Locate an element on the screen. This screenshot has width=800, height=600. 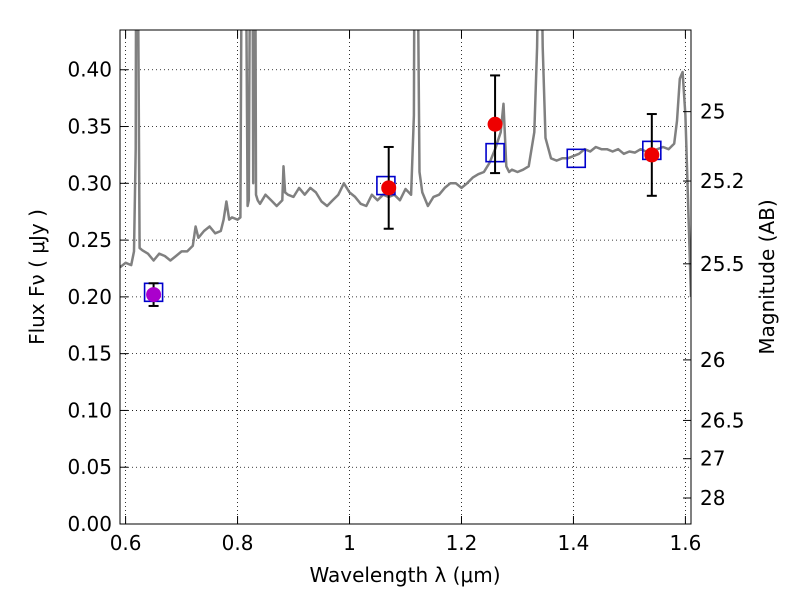
right-tick-label: 25.5 is located at coordinates (722, 264).